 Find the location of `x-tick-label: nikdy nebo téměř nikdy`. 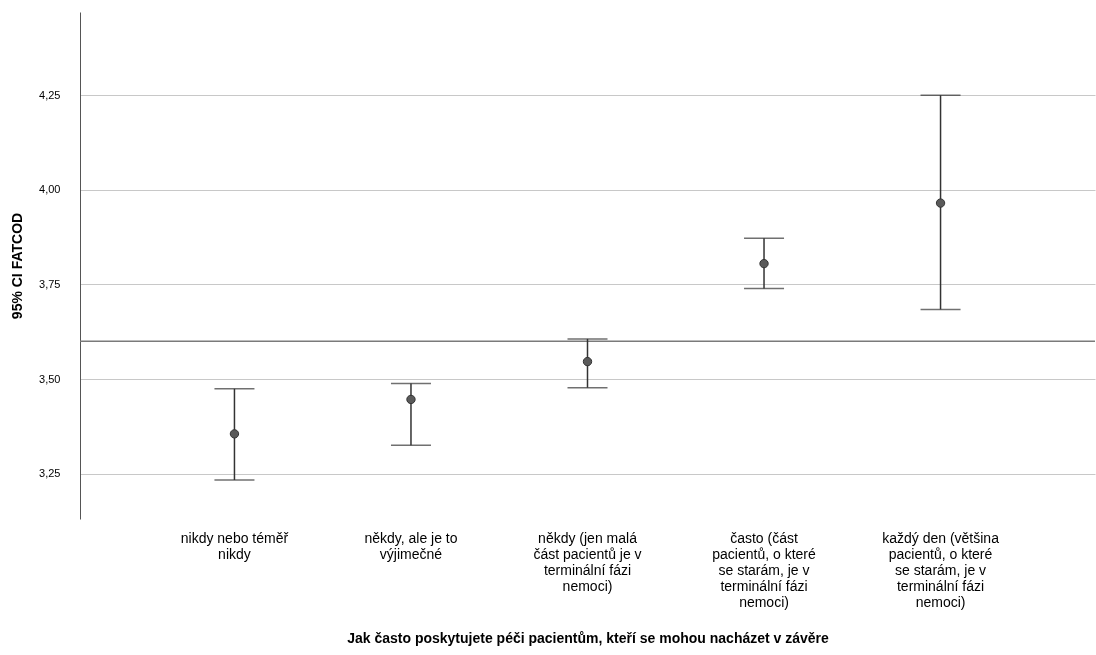

x-tick-label: nikdy nebo téměř nikdy is located at coordinates (234, 545).